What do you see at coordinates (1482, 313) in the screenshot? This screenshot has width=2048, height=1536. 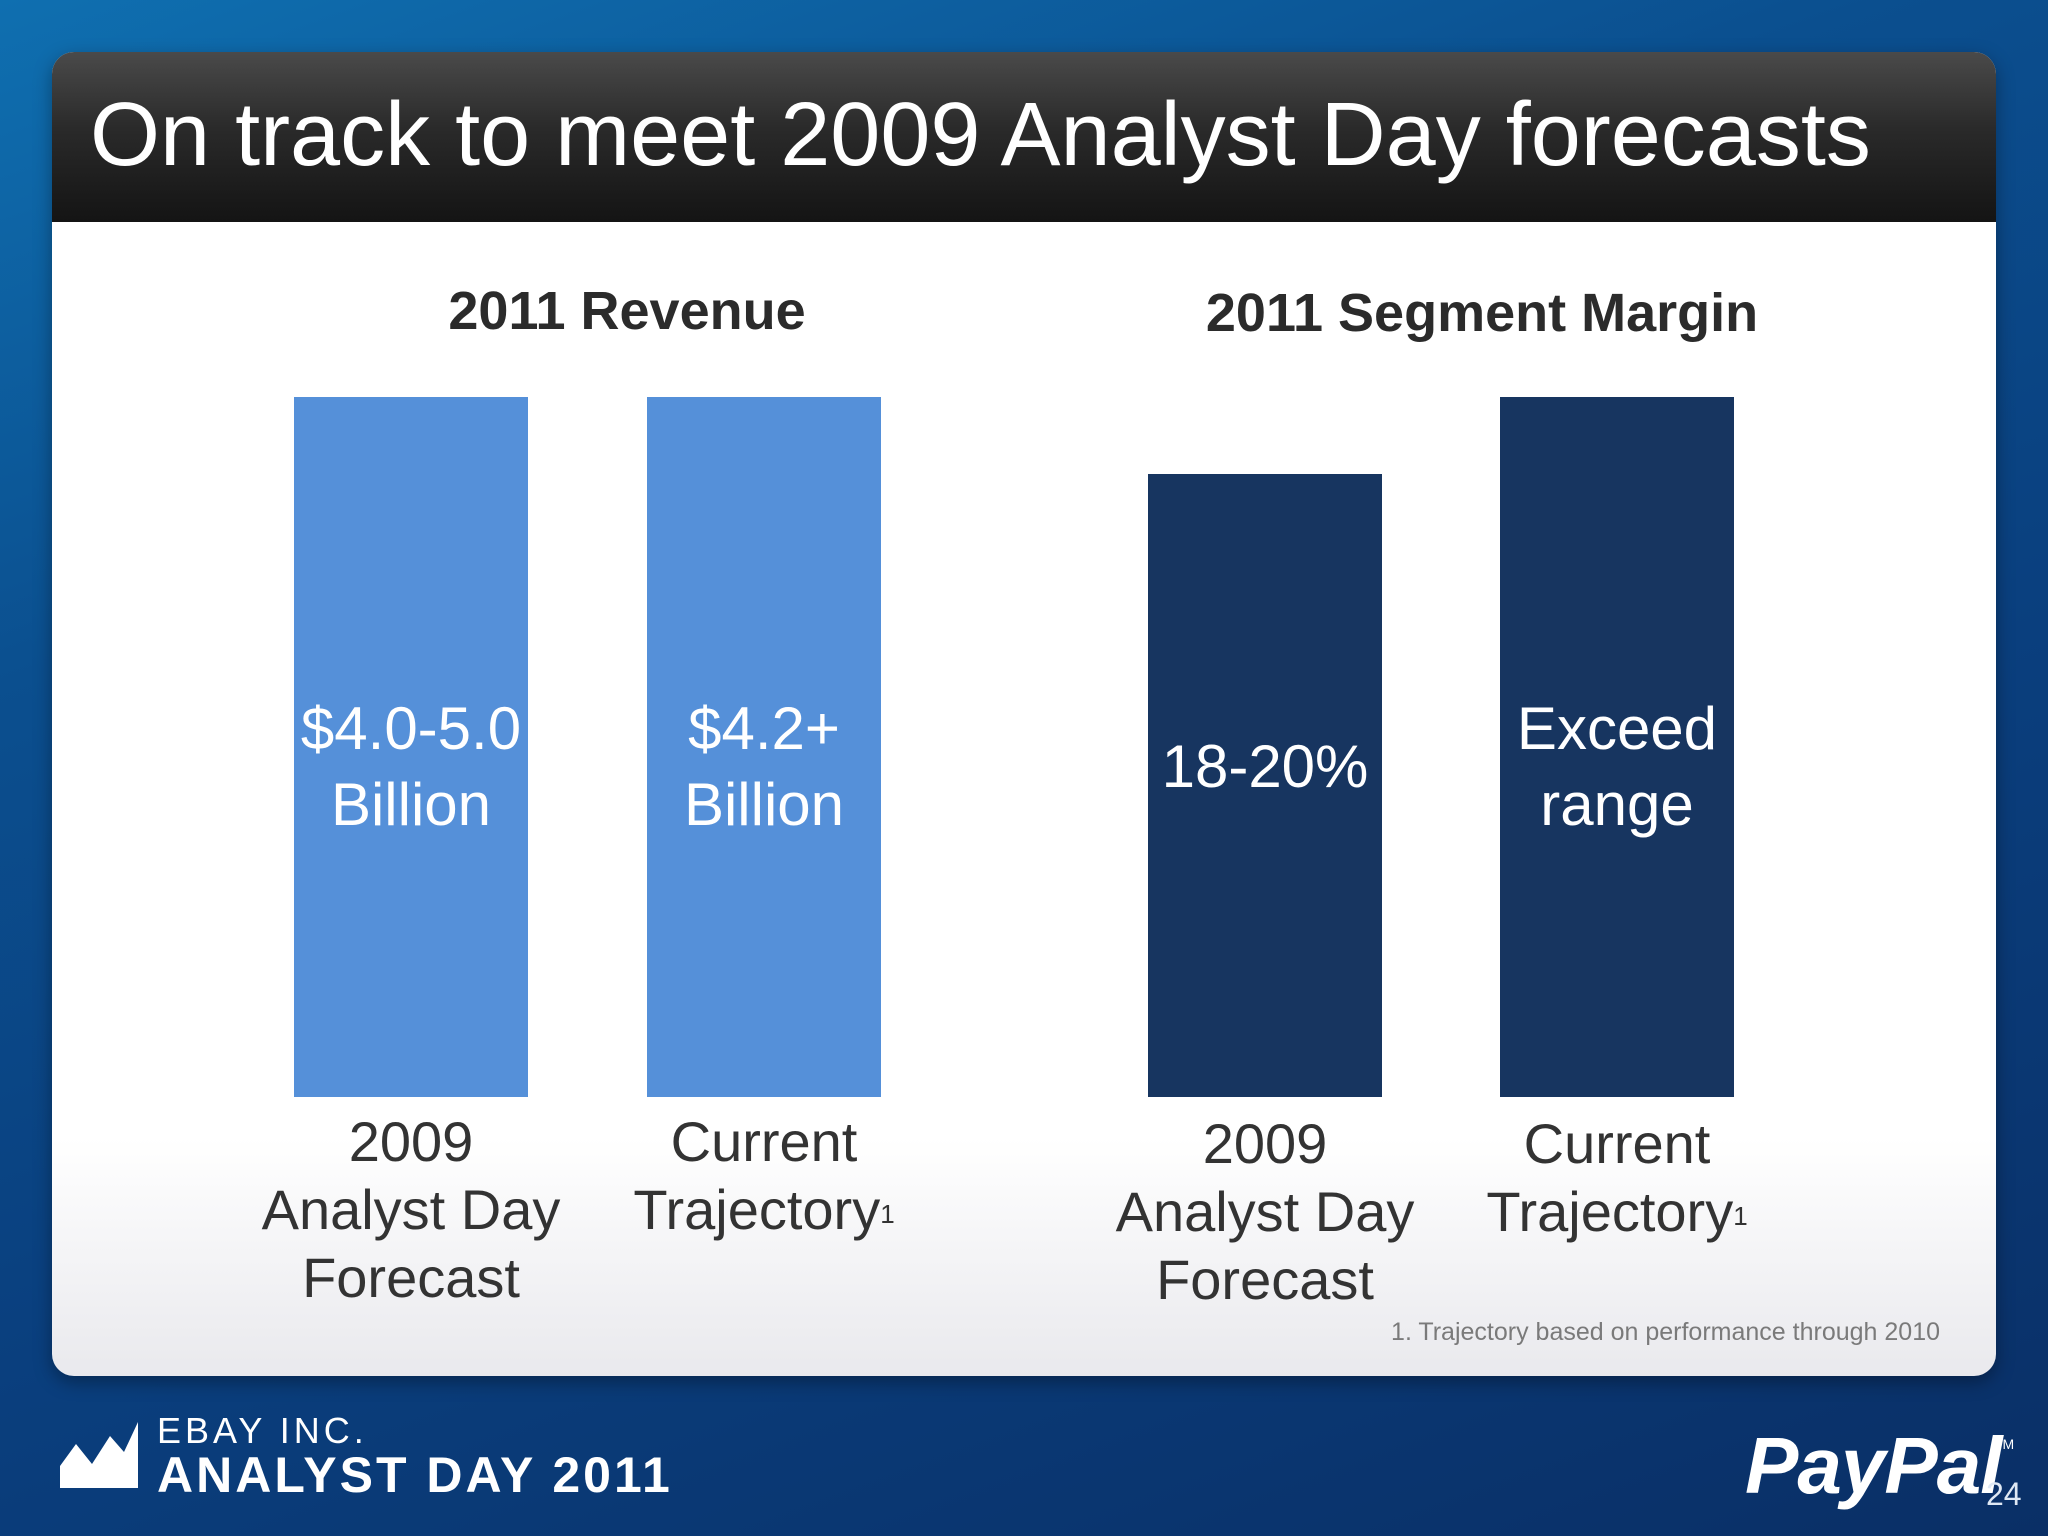 I see `margin-chart-title: 2011 Segment Margin` at bounding box center [1482, 313].